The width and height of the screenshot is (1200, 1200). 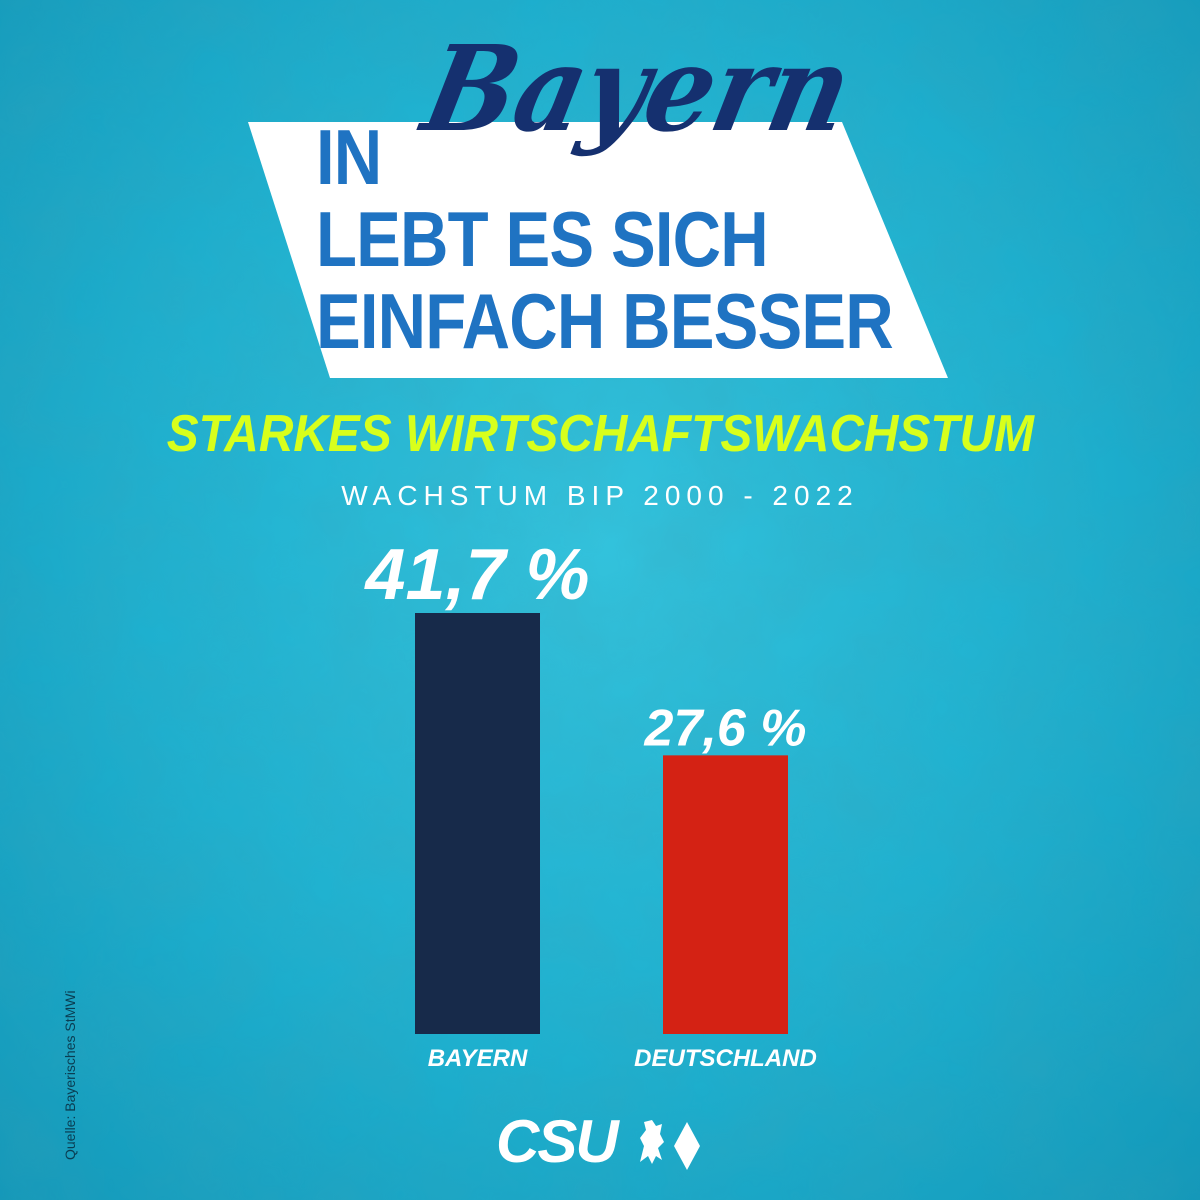 I want to click on headline-banner, so click(x=598, y=250).